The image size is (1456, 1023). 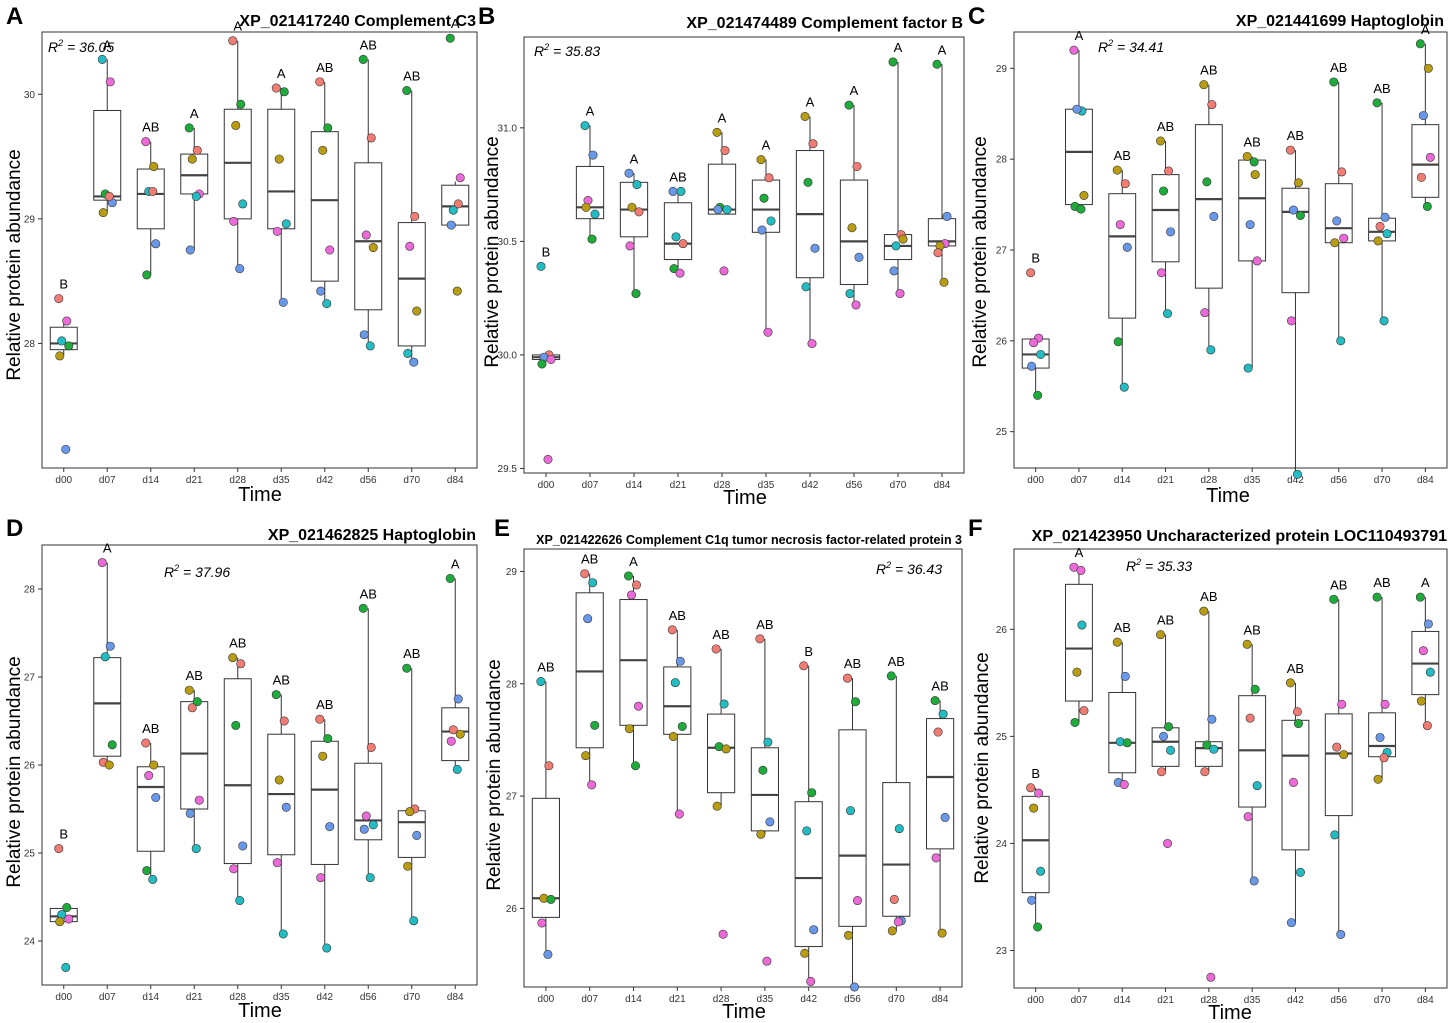 I want to click on significance-letter: B, so click(x=63, y=284).